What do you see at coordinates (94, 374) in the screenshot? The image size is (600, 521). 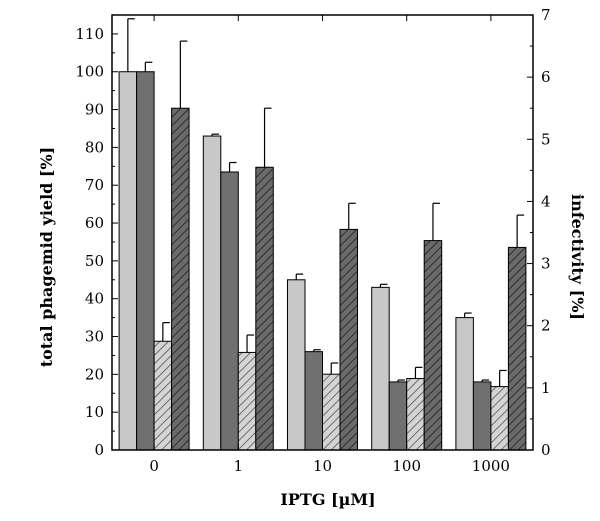 I see `y-left-tick-label: 20` at bounding box center [94, 374].